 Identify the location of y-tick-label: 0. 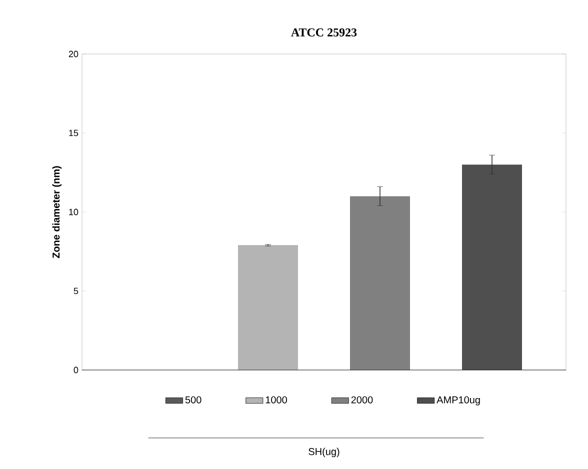
(76, 370).